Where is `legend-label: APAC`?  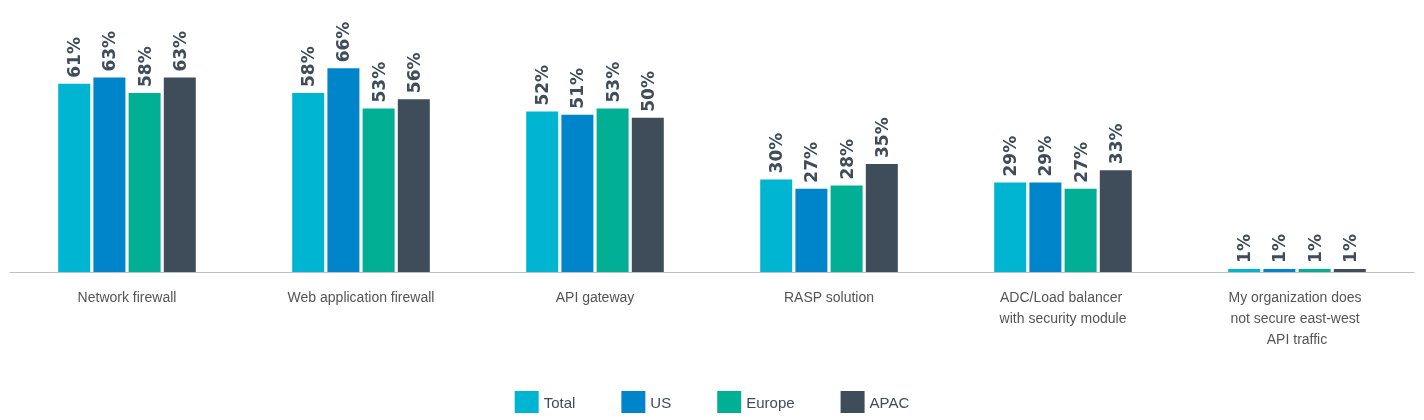
legend-label: APAC is located at coordinates (889, 402).